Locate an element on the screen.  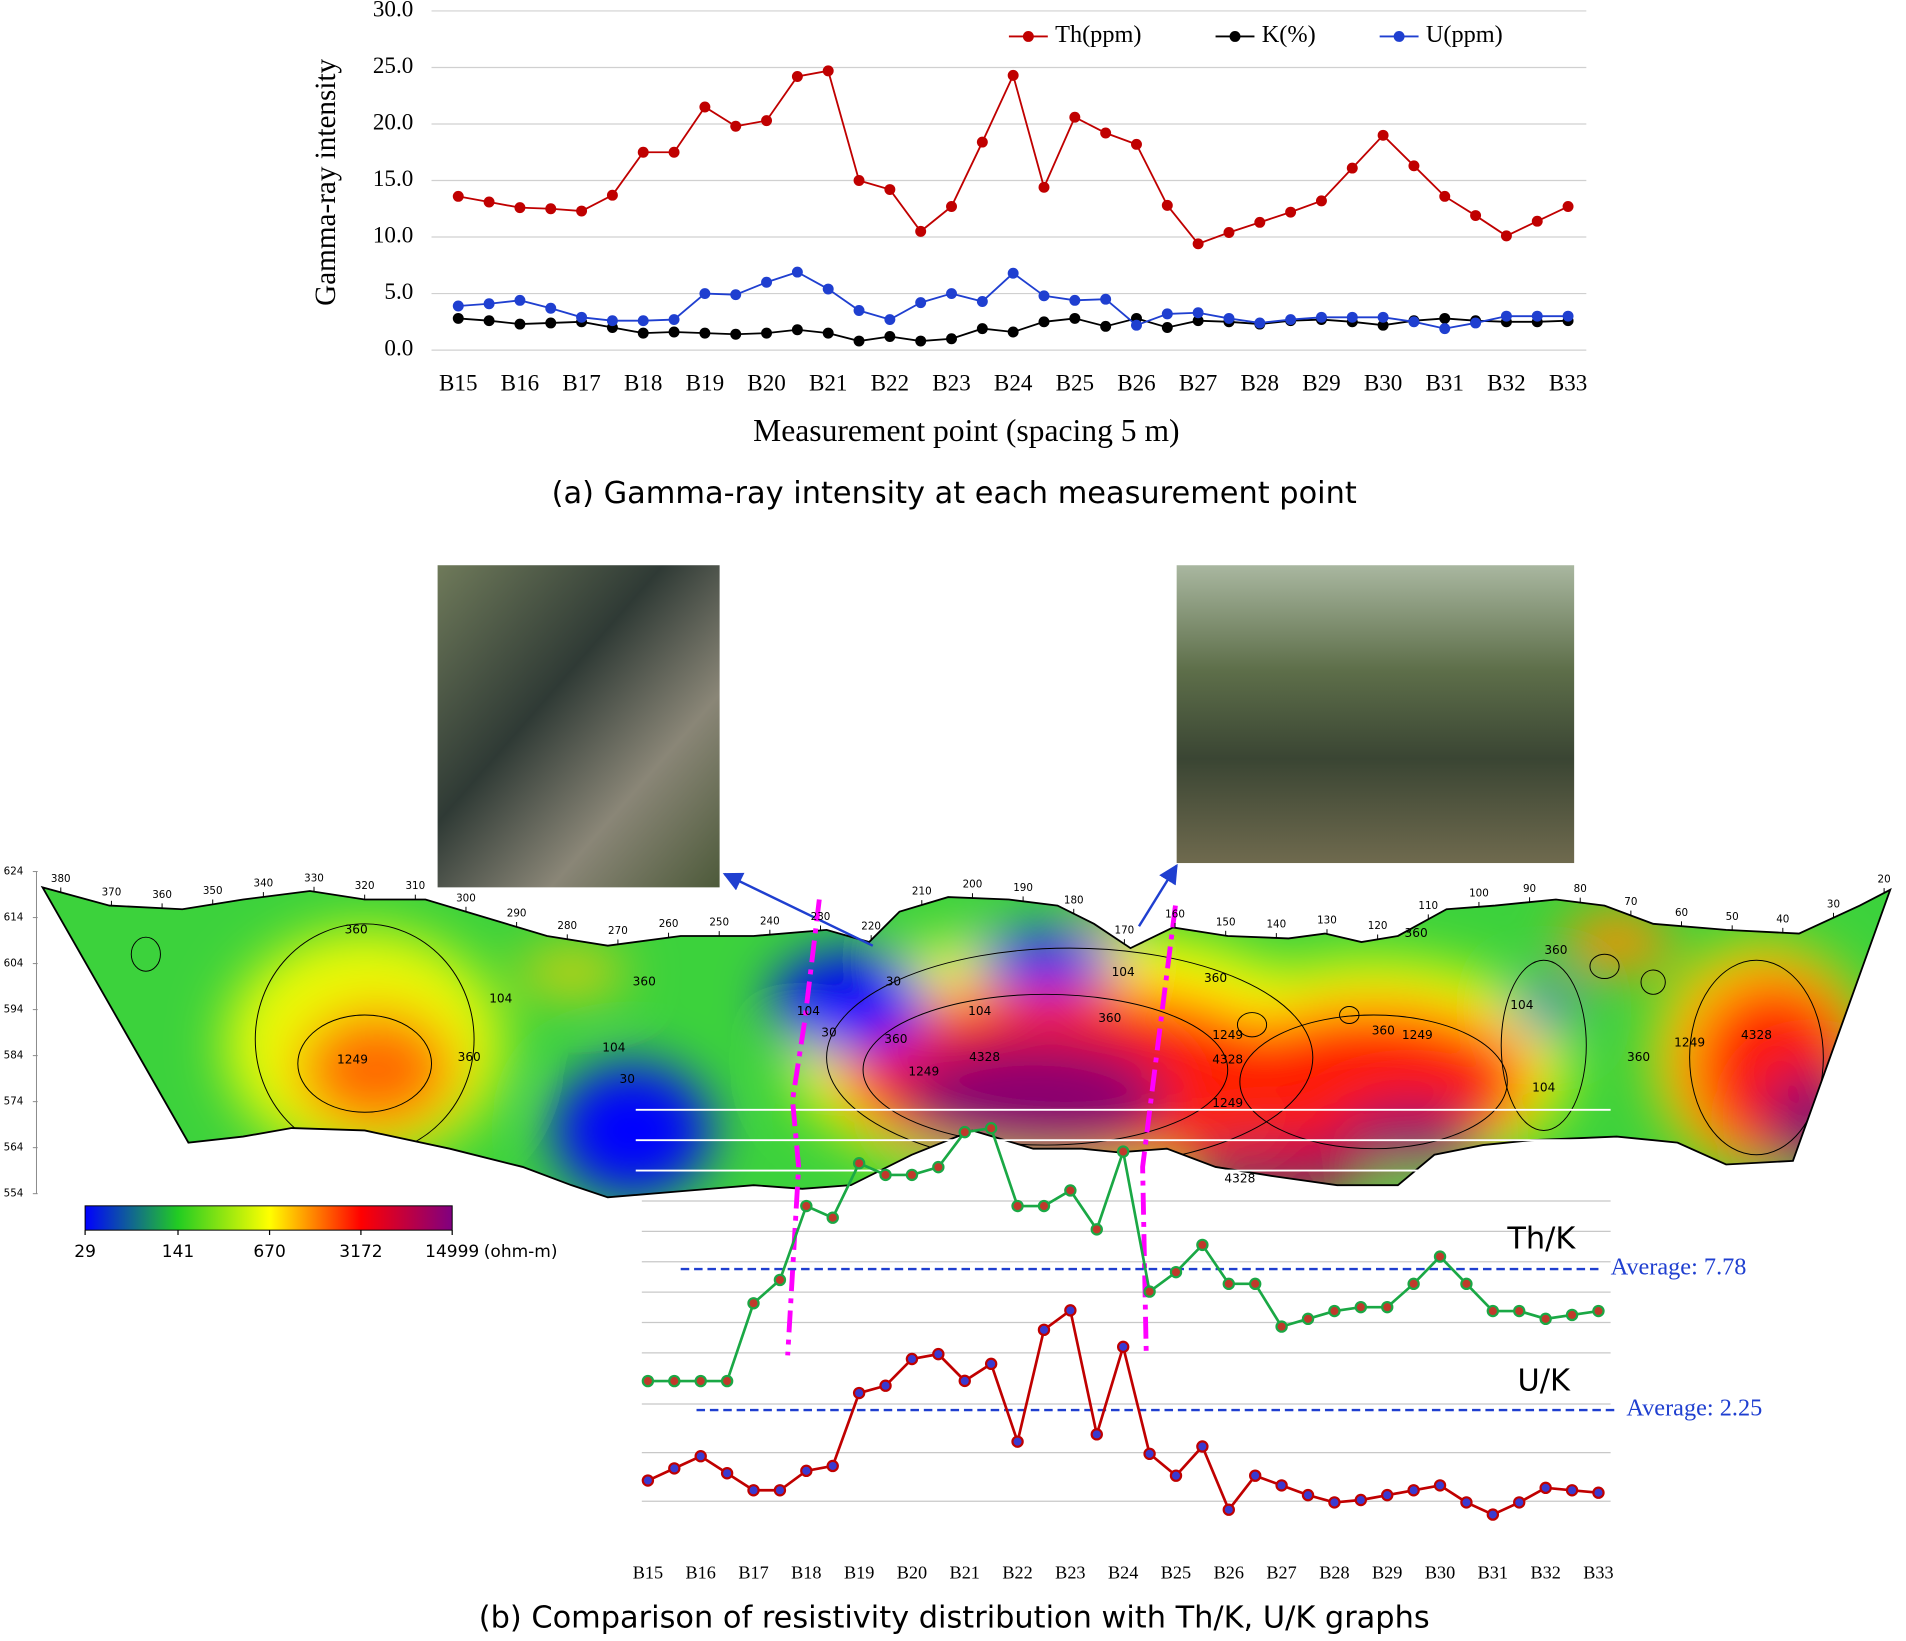
x-tick-label: 130 is located at coordinates (1327, 921).